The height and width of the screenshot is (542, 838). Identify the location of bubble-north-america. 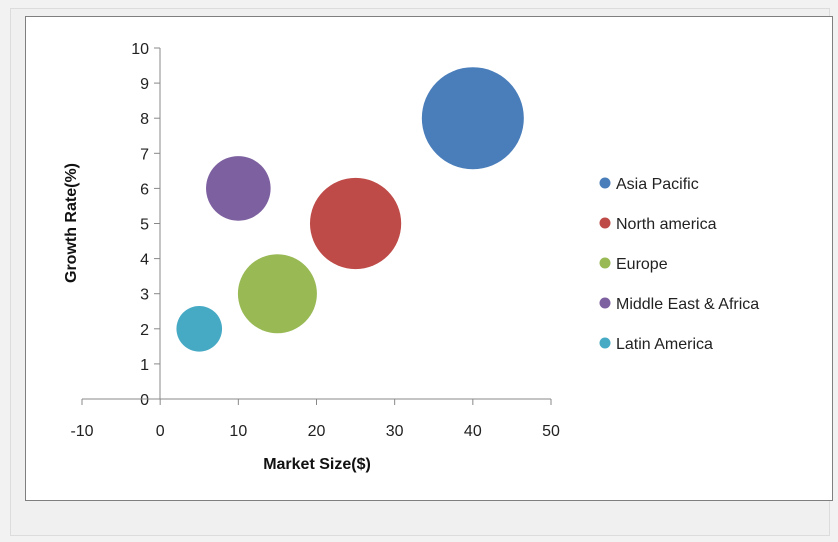
(355, 223).